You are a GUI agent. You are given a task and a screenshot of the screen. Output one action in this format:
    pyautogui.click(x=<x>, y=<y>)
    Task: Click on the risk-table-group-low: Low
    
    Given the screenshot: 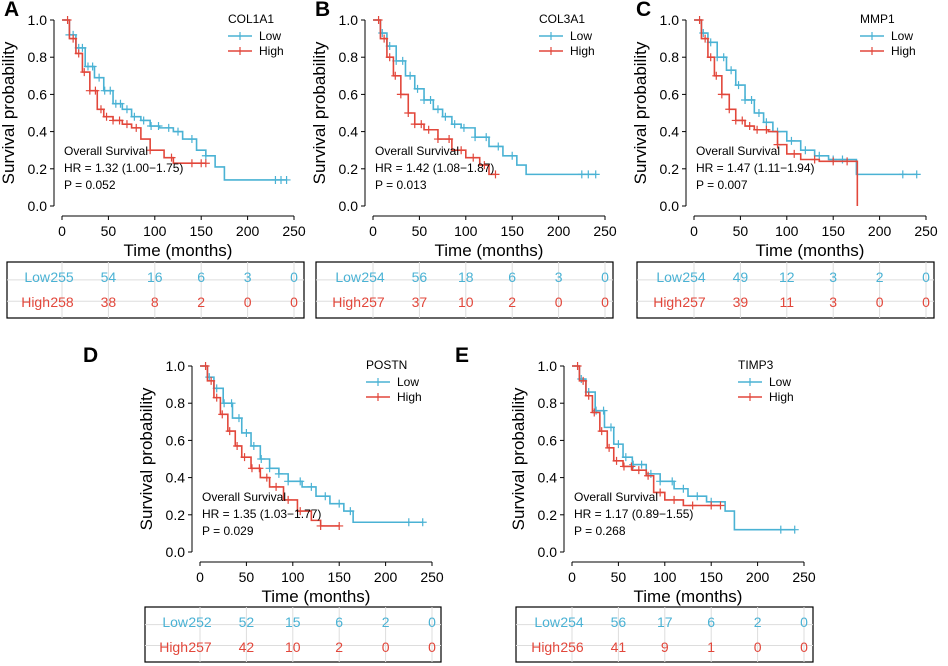 What is the action you would take?
    pyautogui.click(x=37, y=277)
    